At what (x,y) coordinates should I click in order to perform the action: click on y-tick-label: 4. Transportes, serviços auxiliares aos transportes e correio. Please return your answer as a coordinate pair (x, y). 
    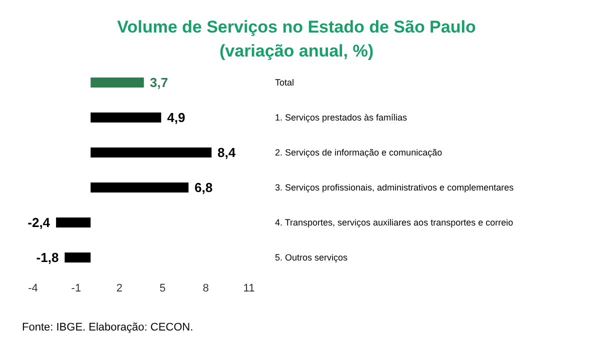
    Looking at the image, I should click on (394, 223).